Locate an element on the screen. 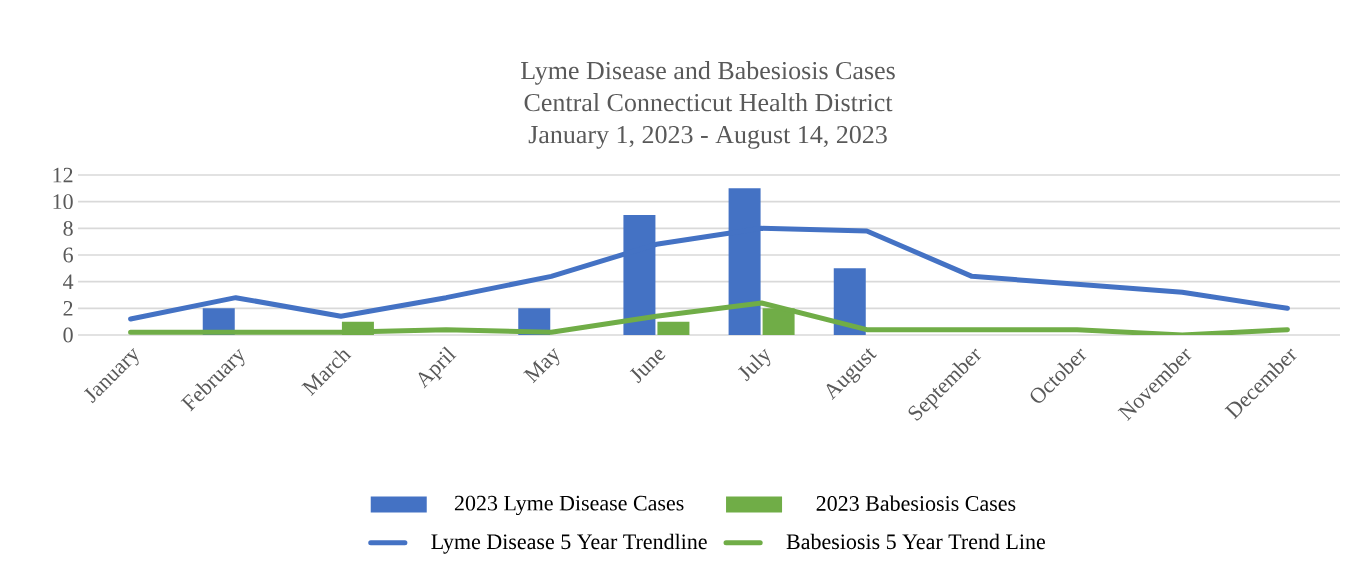 This screenshot has width=1354, height=578. y-tick-label: 0 is located at coordinates (68, 335).